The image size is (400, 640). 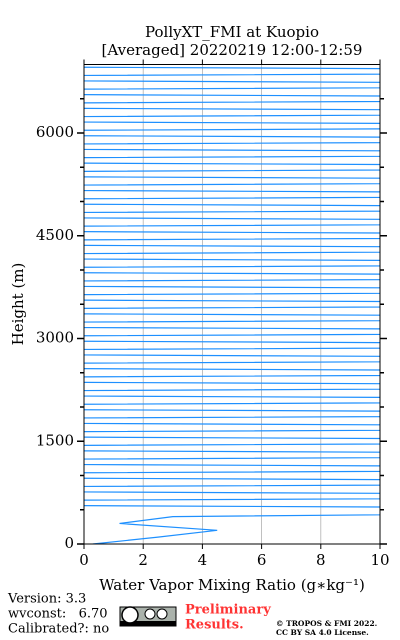 What do you see at coordinates (55, 440) in the screenshot?
I see `y-tick-label: 1500` at bounding box center [55, 440].